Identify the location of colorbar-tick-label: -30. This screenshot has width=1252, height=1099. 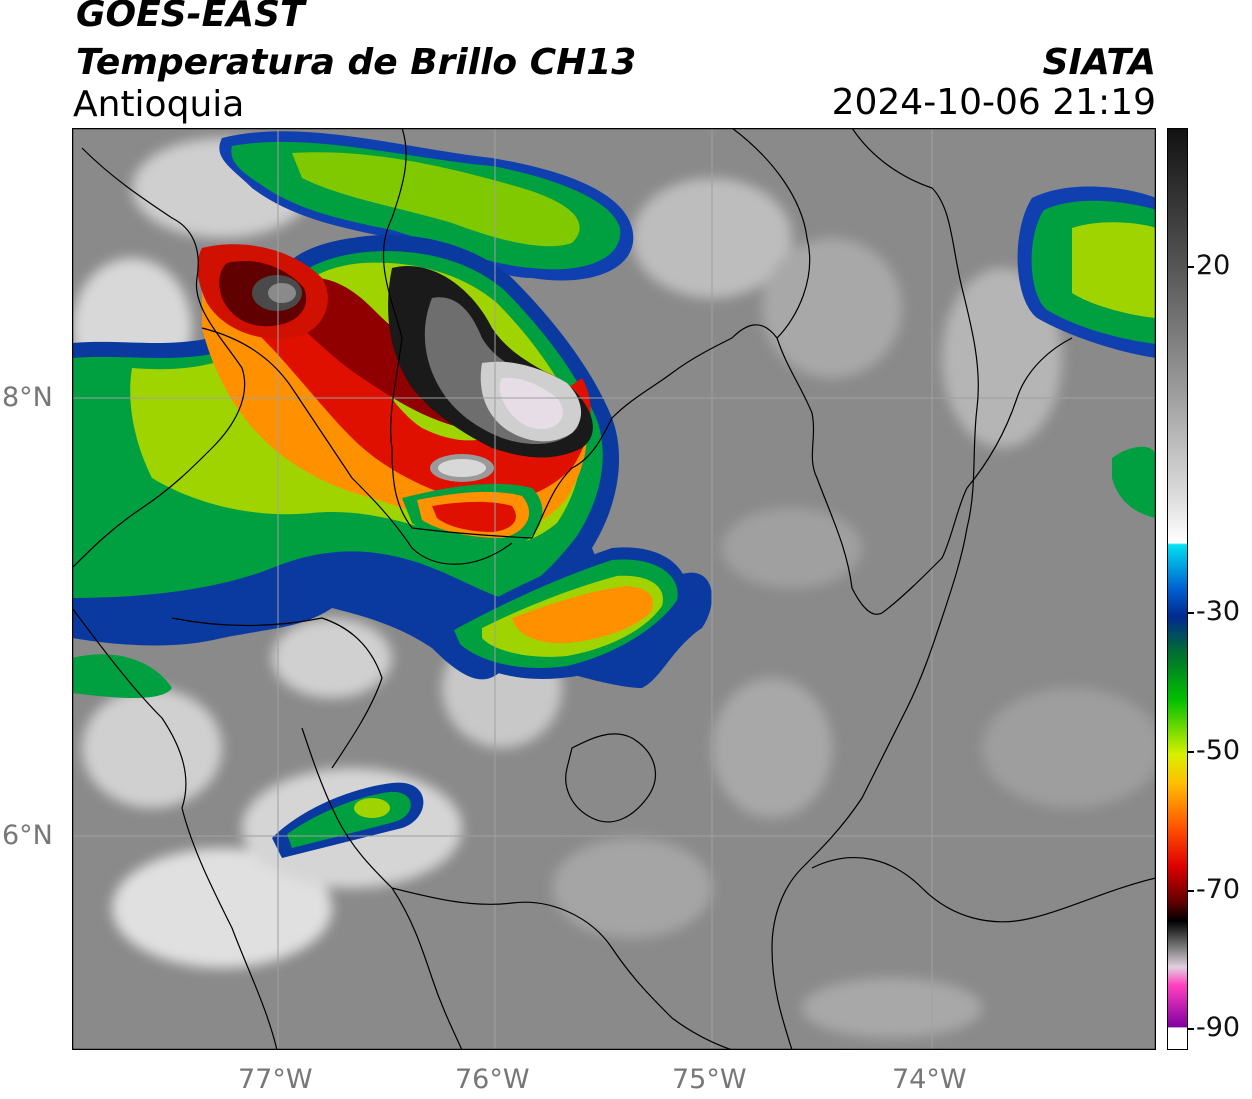
(1218, 612).